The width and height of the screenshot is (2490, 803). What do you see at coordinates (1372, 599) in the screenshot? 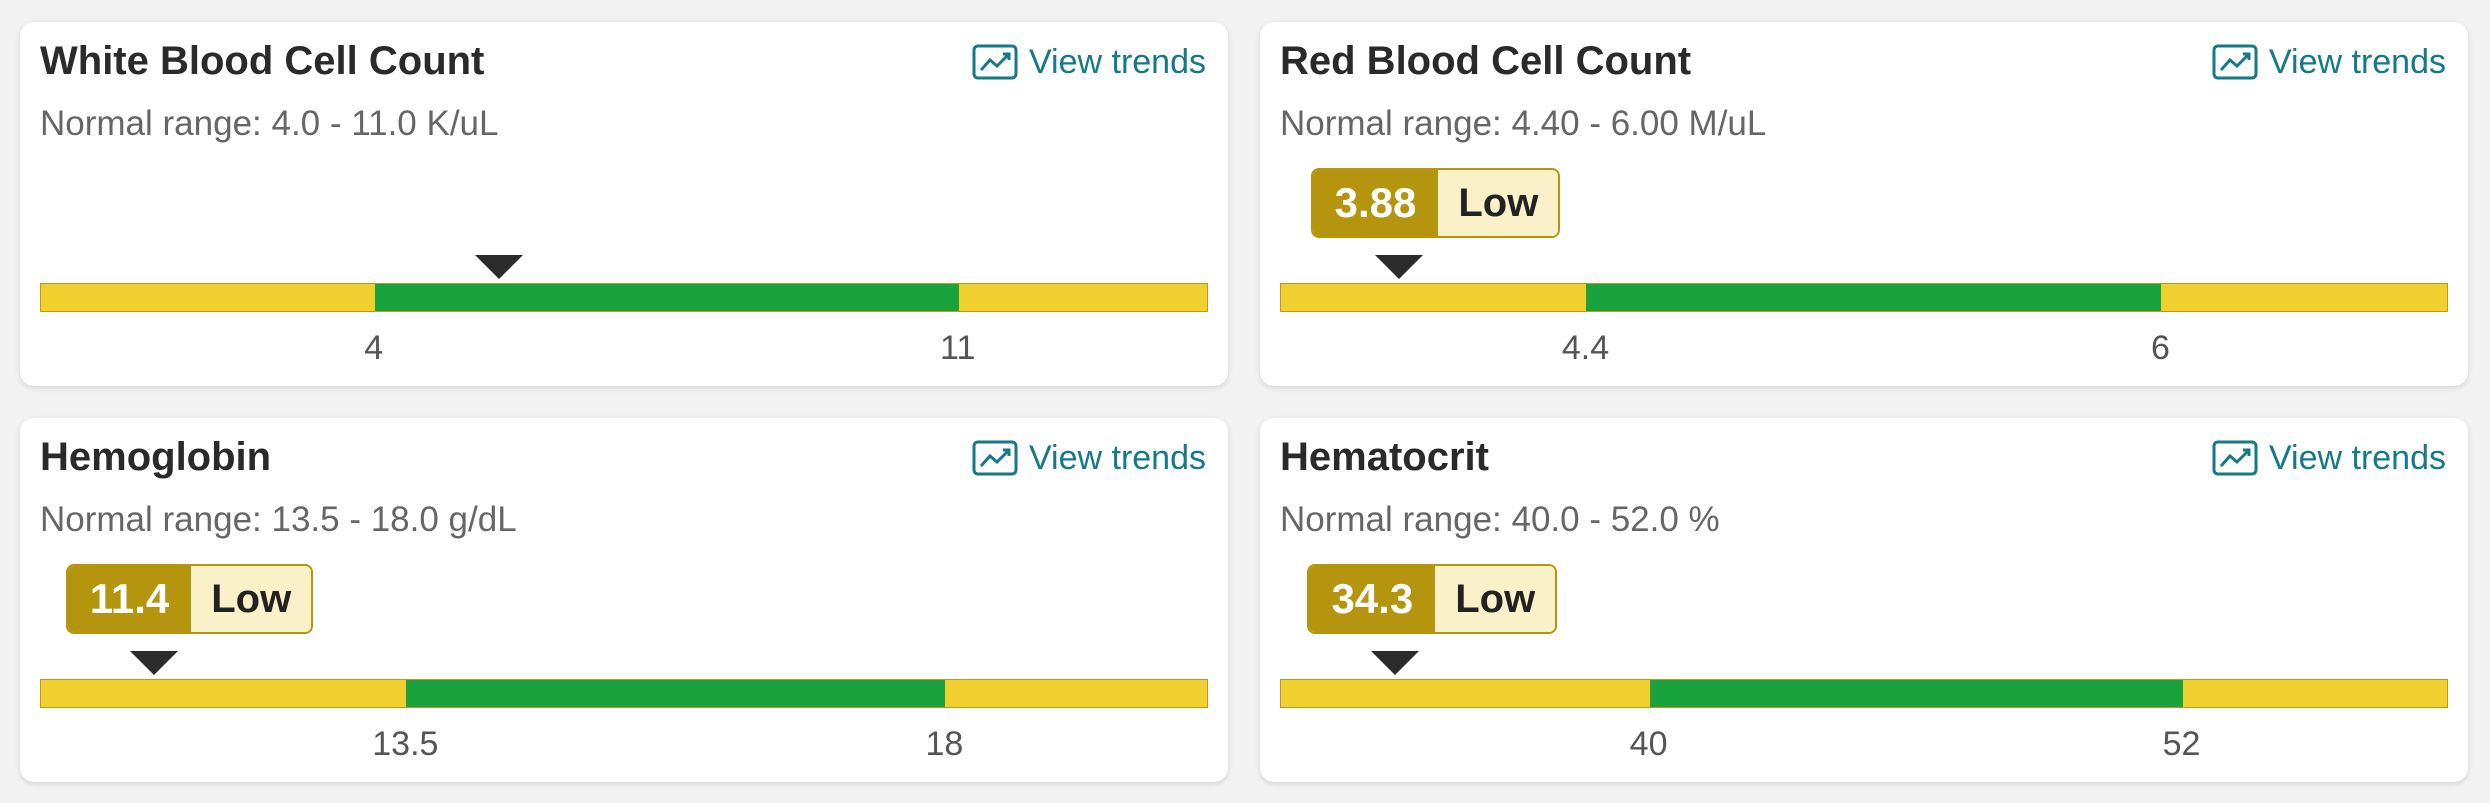
I see `result-value: 34.3` at bounding box center [1372, 599].